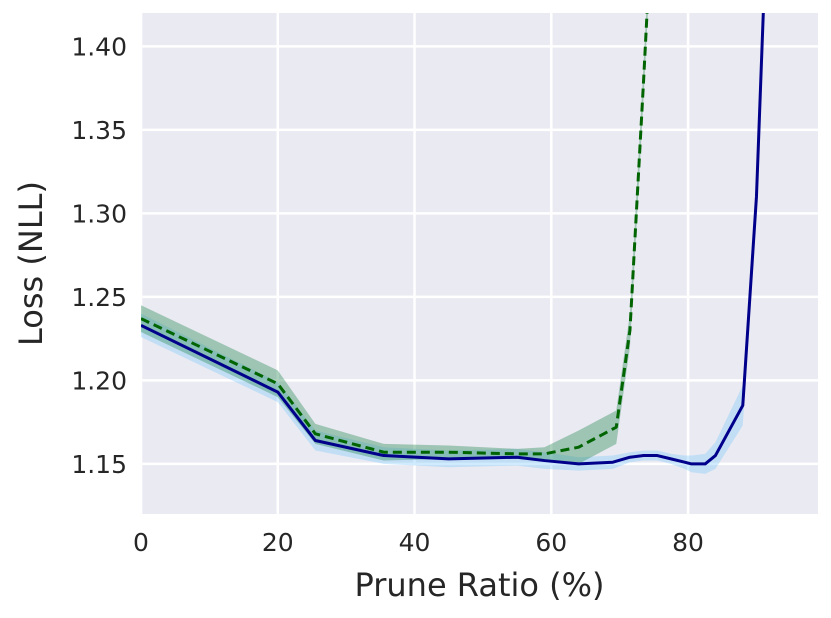  What do you see at coordinates (278, 542) in the screenshot?
I see `x-tick-label: 20` at bounding box center [278, 542].